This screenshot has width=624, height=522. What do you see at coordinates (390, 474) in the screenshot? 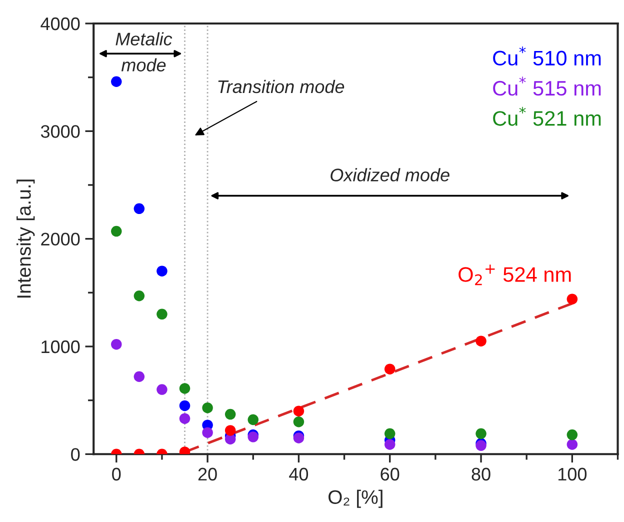
I see `x-tick-label: 60` at bounding box center [390, 474].